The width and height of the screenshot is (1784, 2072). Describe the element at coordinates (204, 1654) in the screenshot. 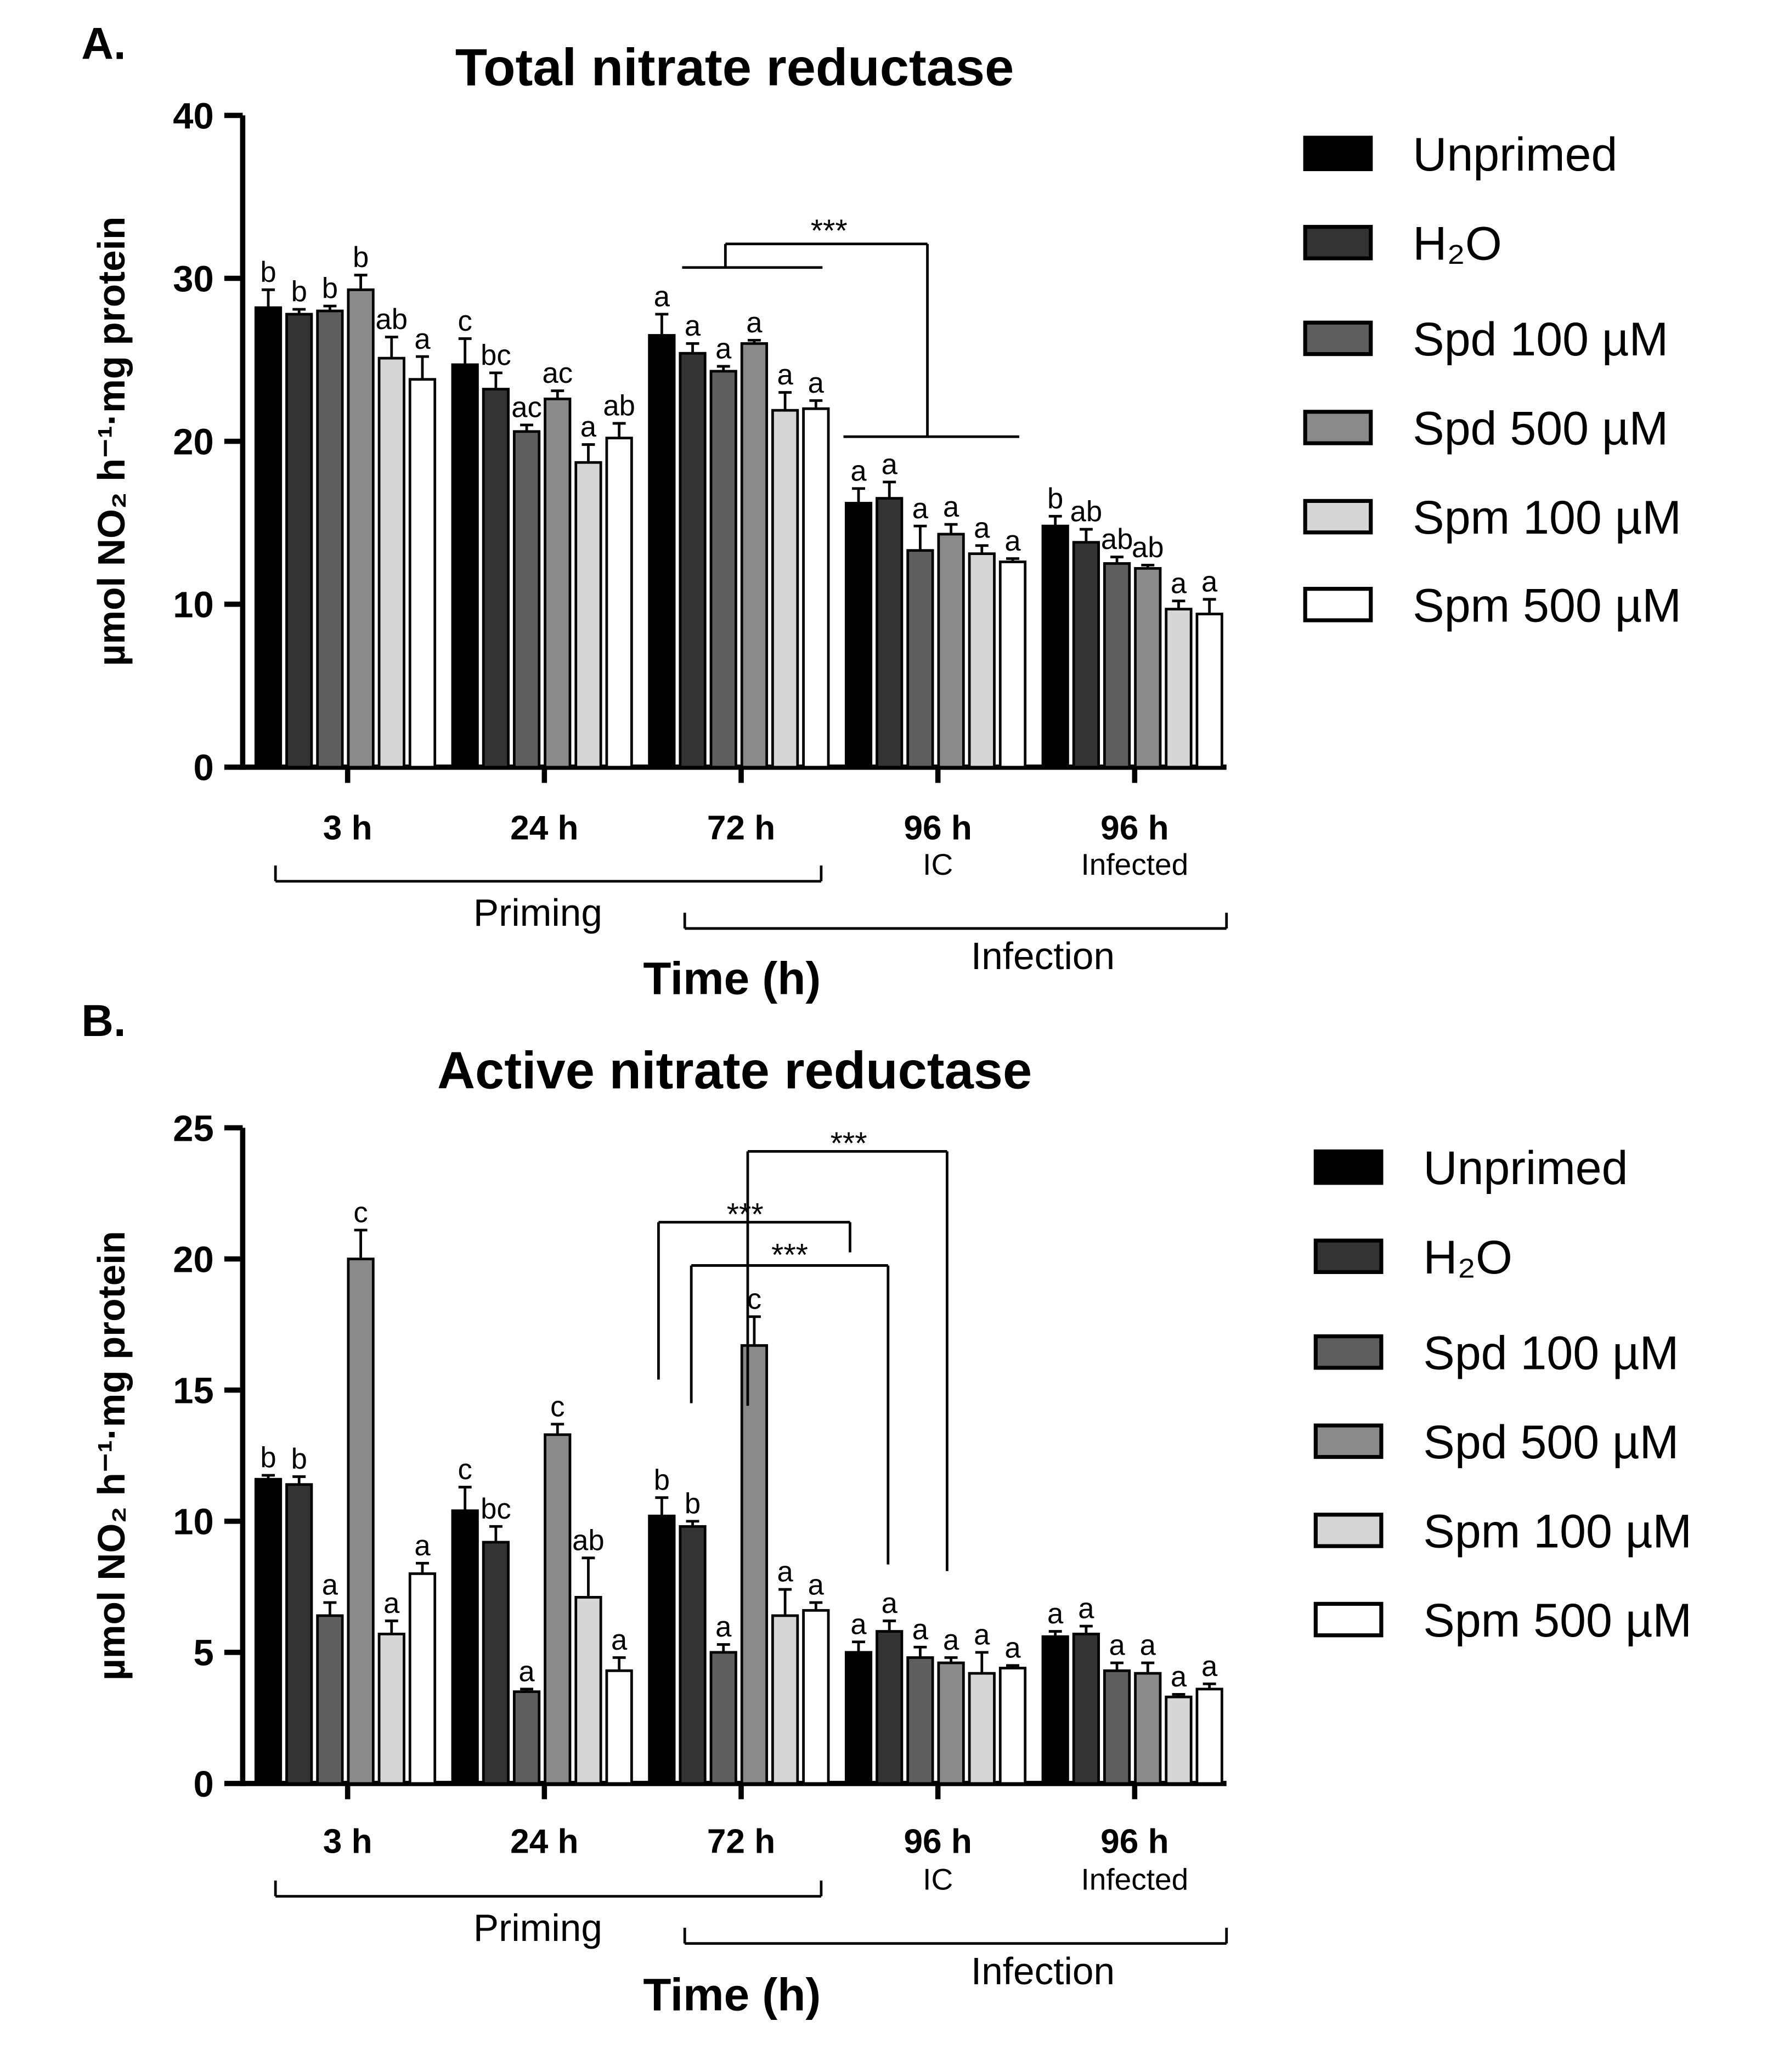

I see `y-tick-label: 5` at that location.